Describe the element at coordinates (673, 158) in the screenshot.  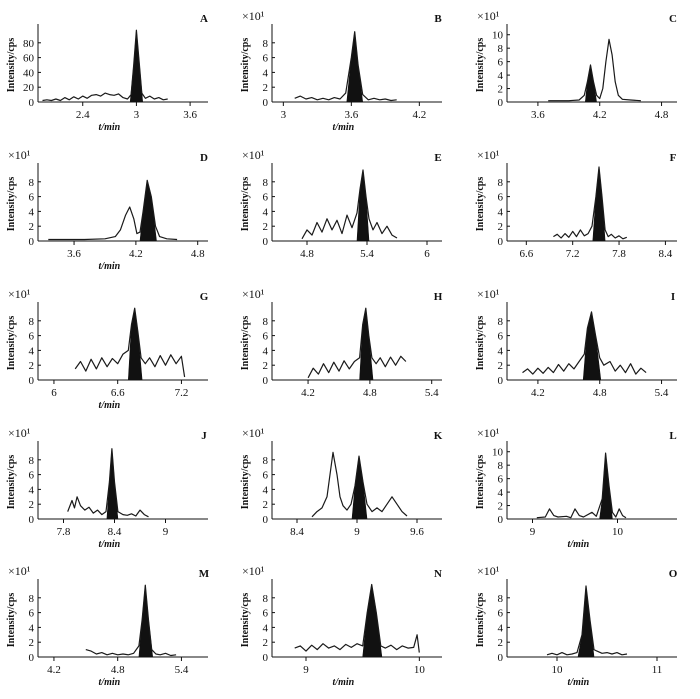
I see `panel-letter-label: F` at that location.